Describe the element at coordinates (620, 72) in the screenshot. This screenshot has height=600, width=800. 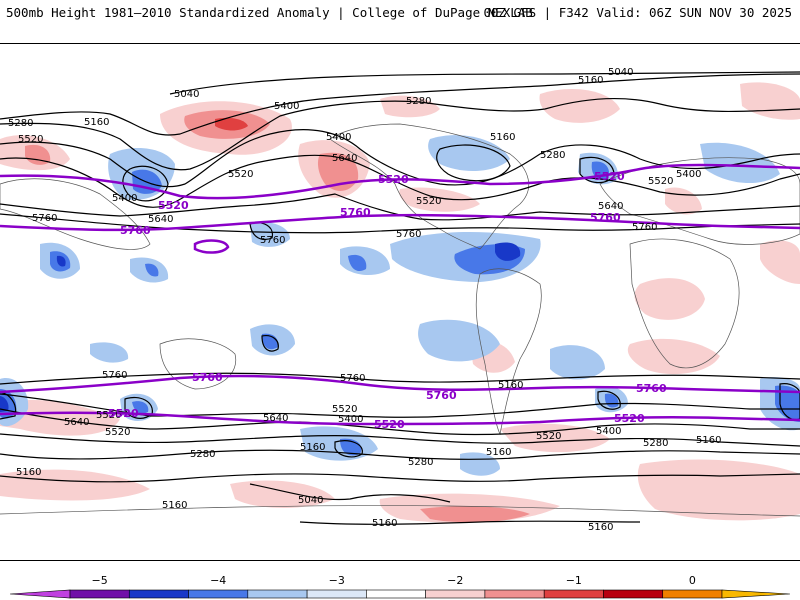
I see `contour-label: 5040` at that location.